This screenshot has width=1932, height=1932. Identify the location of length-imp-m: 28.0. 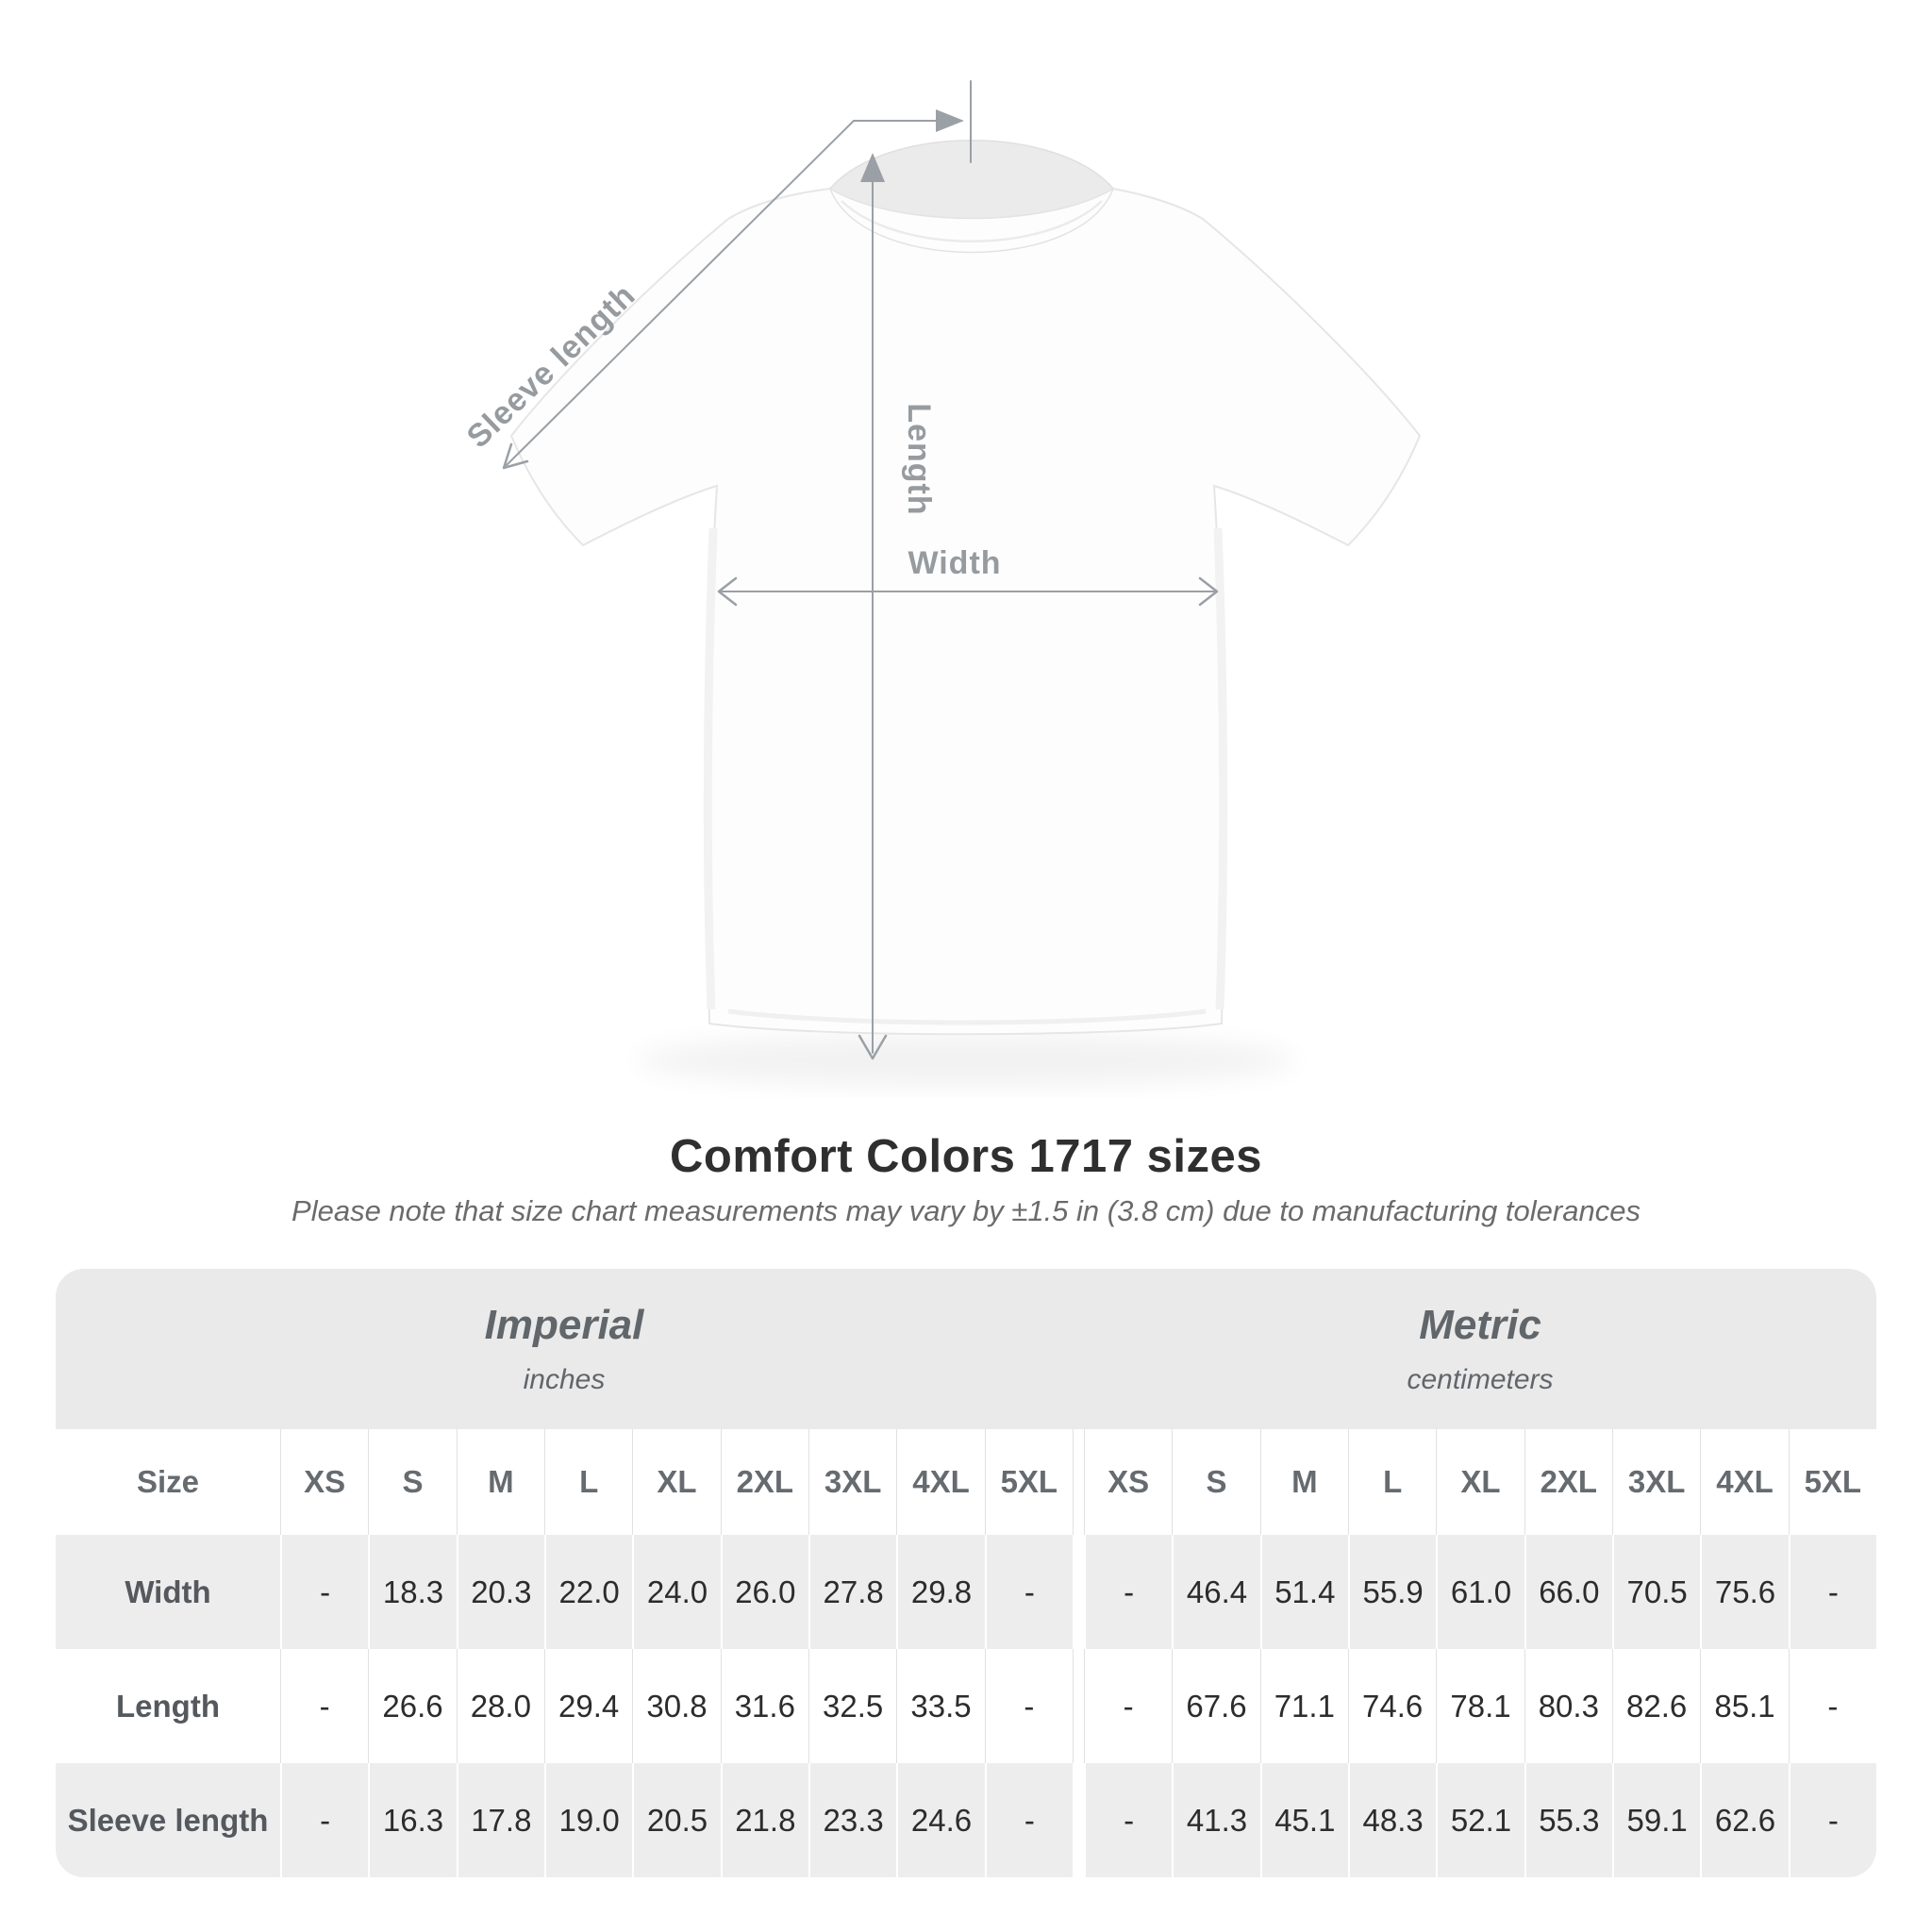
(500, 1706).